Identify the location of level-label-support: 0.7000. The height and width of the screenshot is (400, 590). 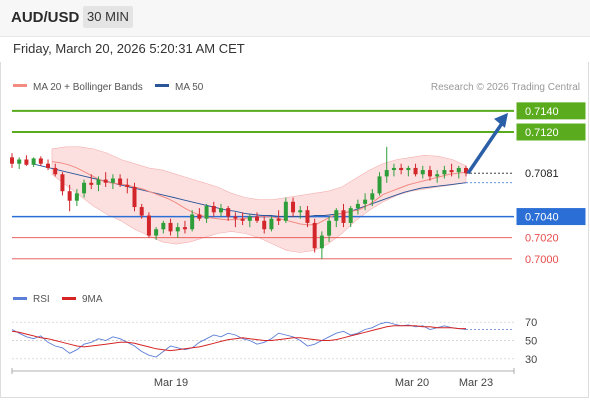
(542, 260).